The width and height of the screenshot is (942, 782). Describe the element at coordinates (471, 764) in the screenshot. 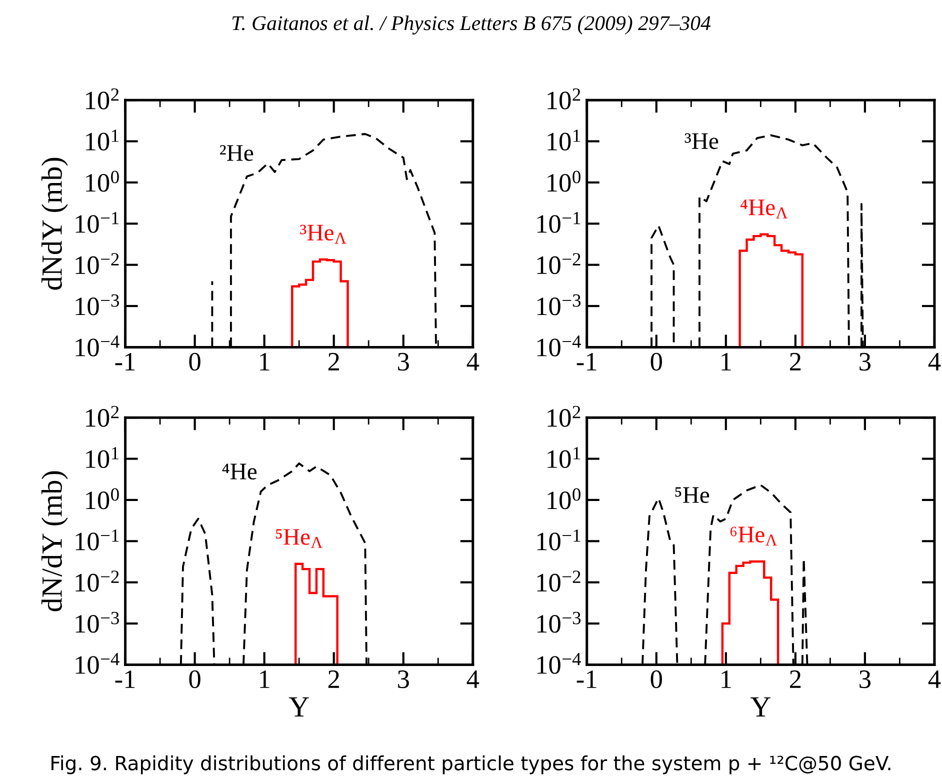

I see `caption: Fig. 9. Rapidity distributions of different particle types for the system p + ¹²C@50 GeV.` at that location.